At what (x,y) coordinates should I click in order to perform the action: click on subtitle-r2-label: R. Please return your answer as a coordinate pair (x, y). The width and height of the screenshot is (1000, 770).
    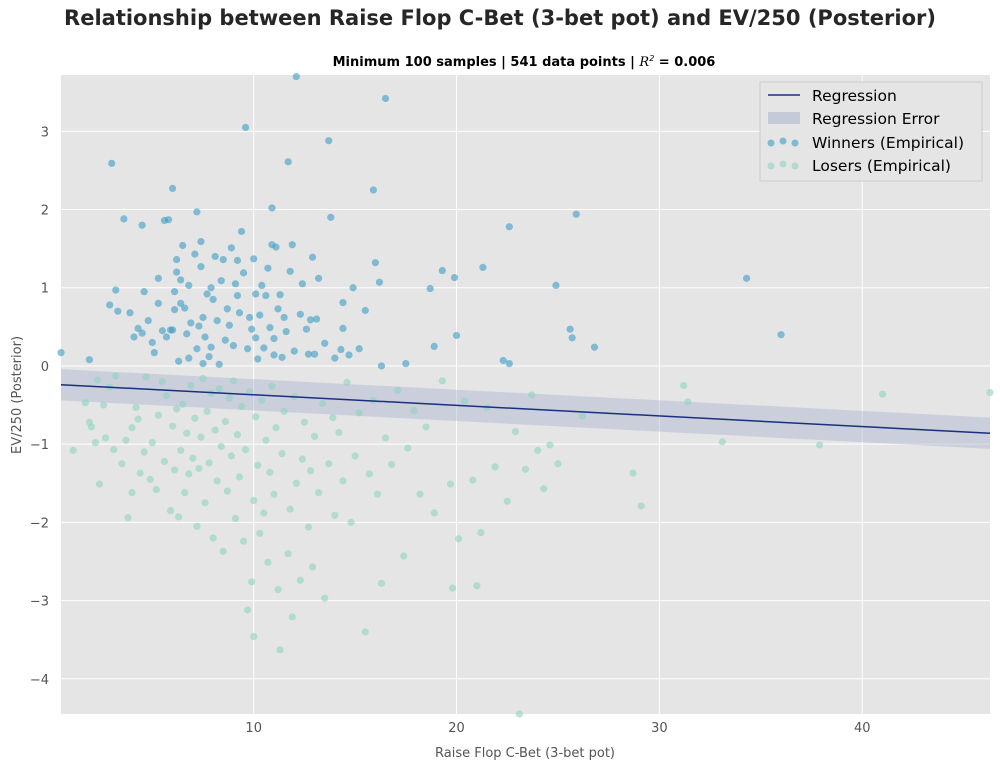
    Looking at the image, I should click on (643, 62).